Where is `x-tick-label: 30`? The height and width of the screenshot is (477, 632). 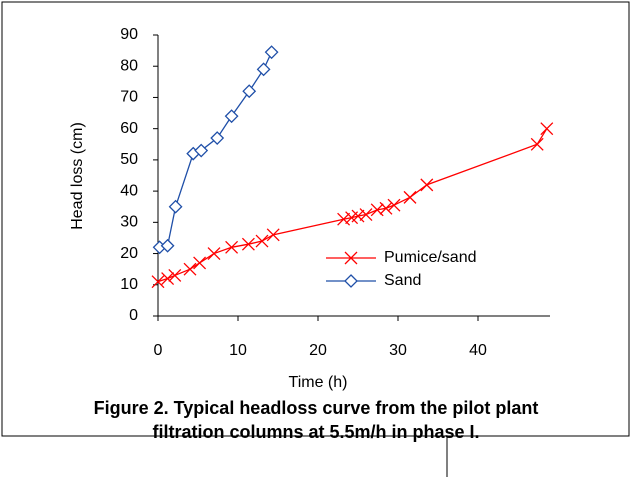 x-tick-label: 30 is located at coordinates (398, 350).